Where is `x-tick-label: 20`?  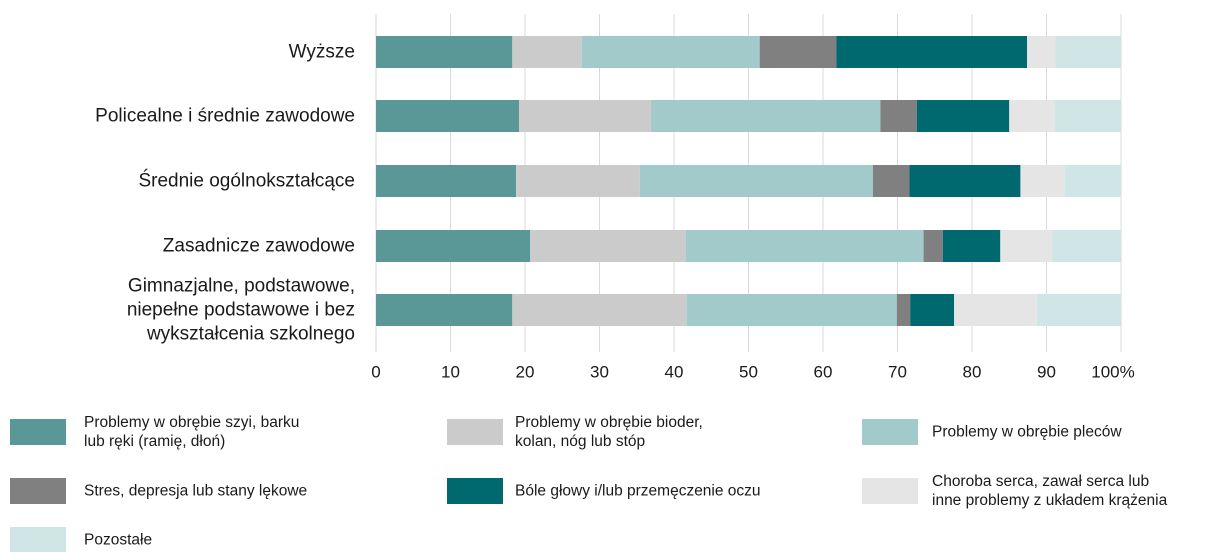 x-tick-label: 20 is located at coordinates (525, 372).